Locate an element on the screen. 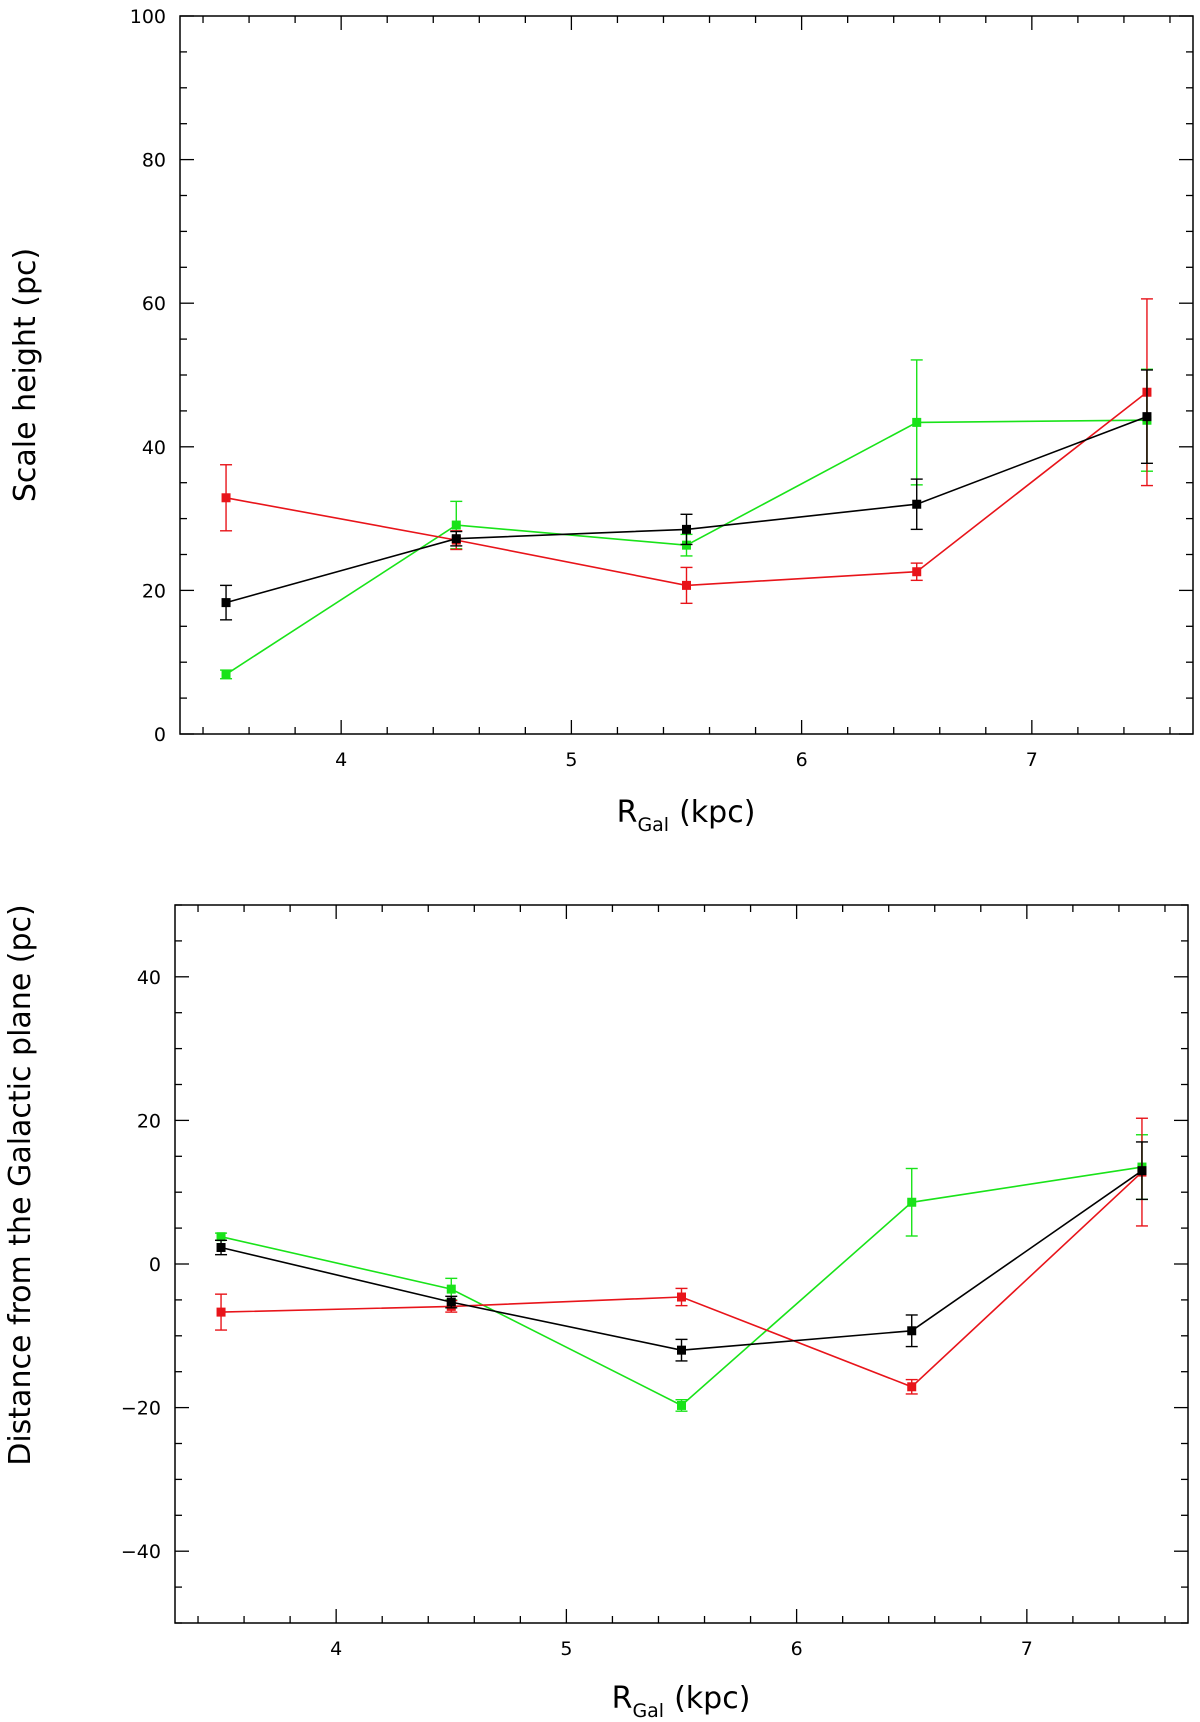 The width and height of the screenshot is (1200, 1722). y-tick-label: 100 is located at coordinates (148, 17).